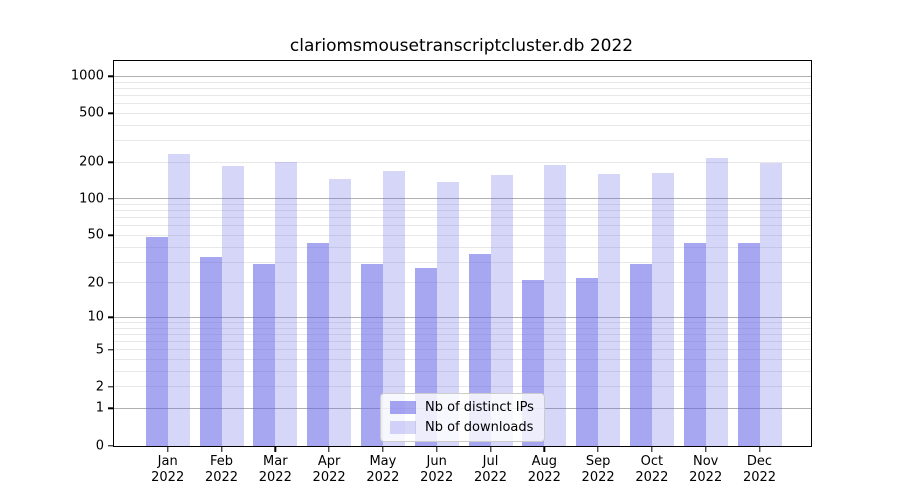  Describe the element at coordinates (403, 427) in the screenshot. I see `legend-swatch-downloads` at that location.